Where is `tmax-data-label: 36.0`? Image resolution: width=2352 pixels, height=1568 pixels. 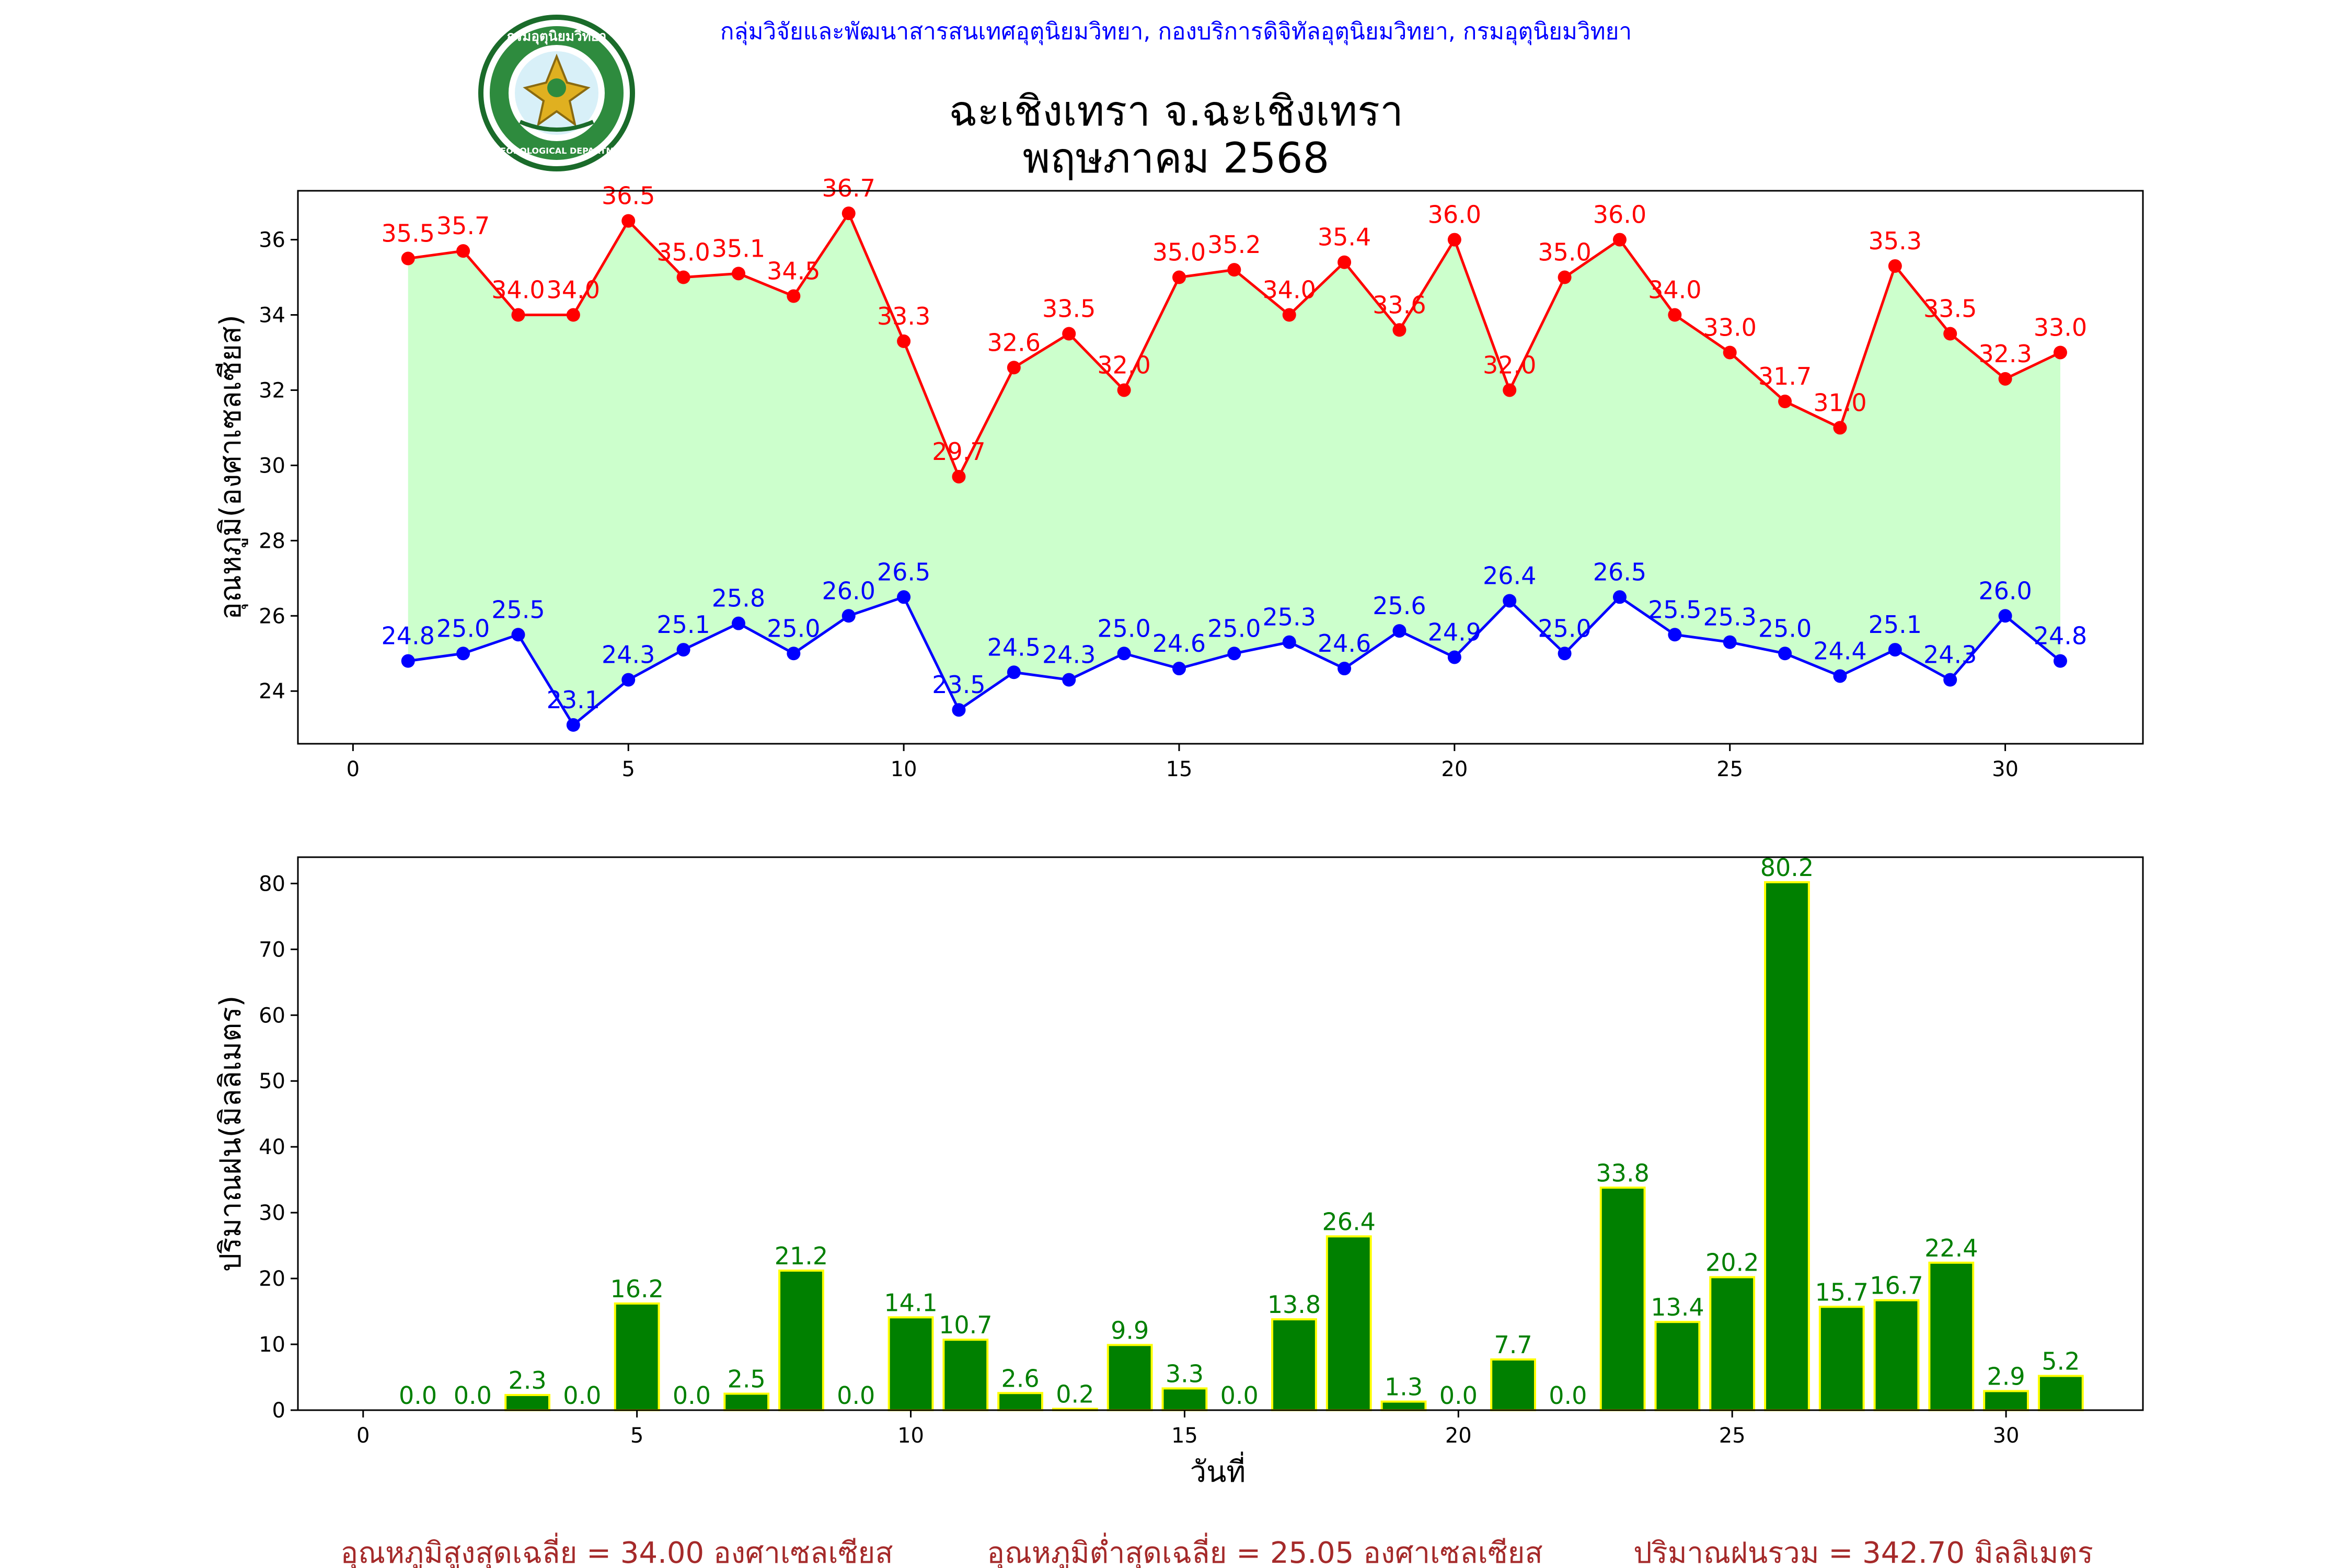 tmax-data-label: 36.0 is located at coordinates (1619, 215).